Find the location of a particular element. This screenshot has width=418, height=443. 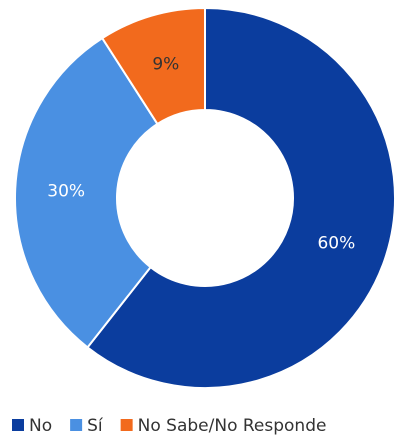

slice-label: 60% is located at coordinates (336, 243).